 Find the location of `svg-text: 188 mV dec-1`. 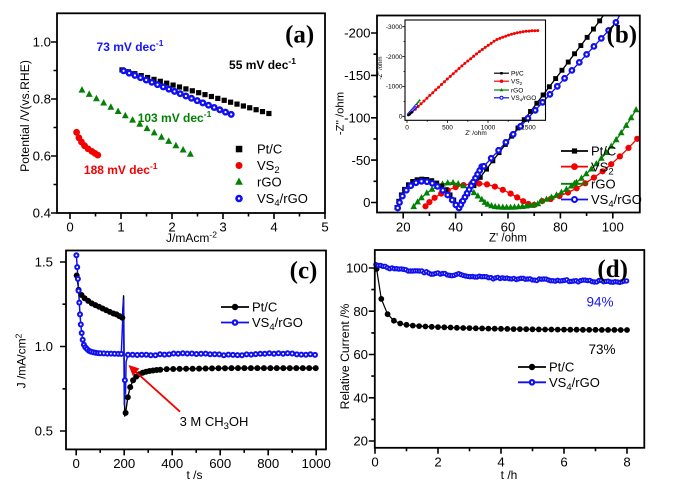

svg-text: 188 mV dec-1 is located at coordinates (121, 169).